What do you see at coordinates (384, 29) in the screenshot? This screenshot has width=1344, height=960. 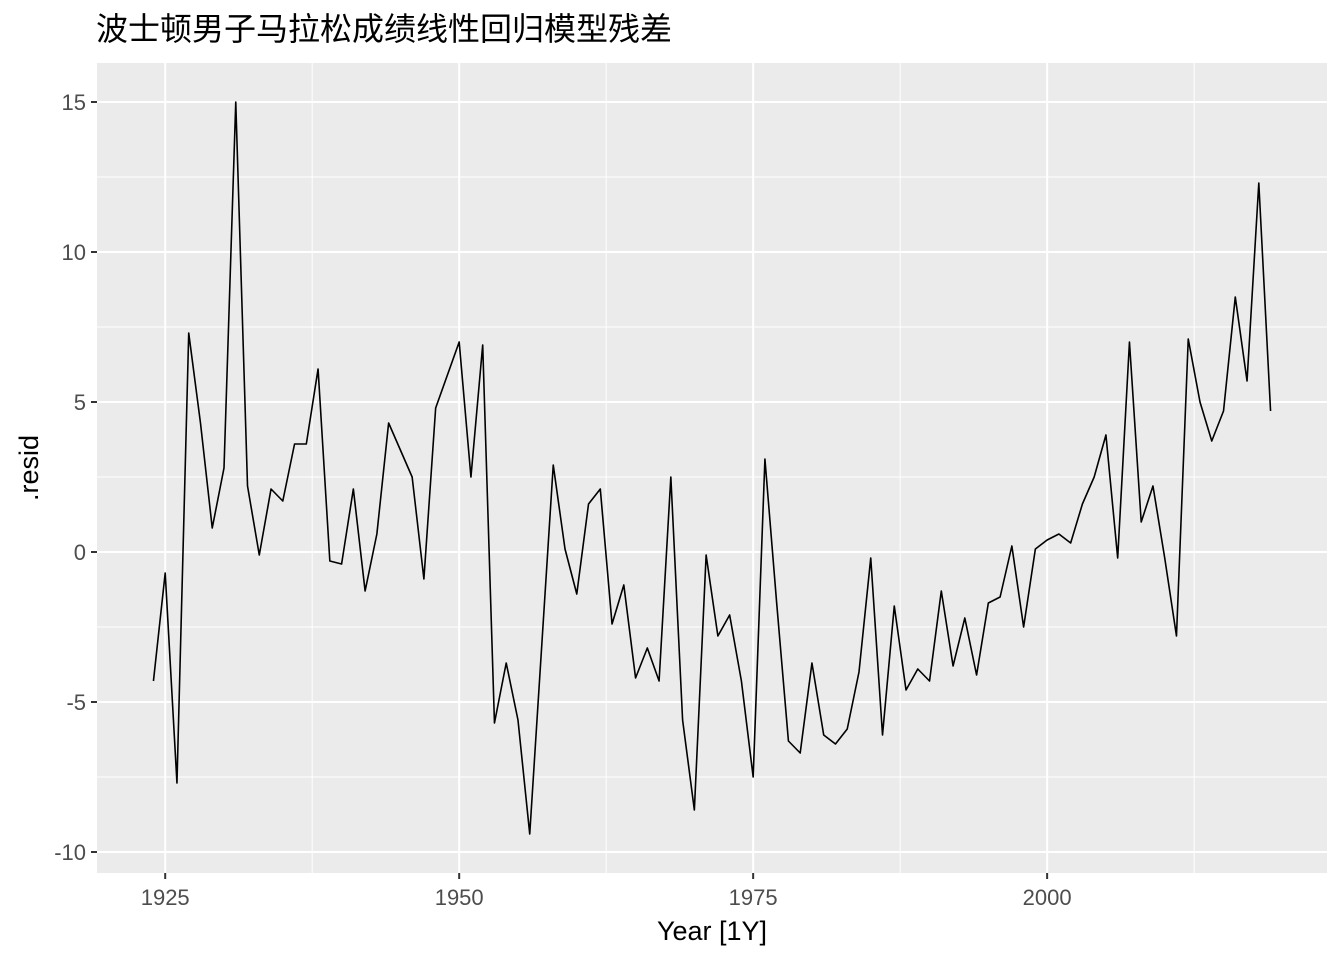 I see `chart-title: 波士顿男子马拉松成绩线性回归模型残差` at bounding box center [384, 29].